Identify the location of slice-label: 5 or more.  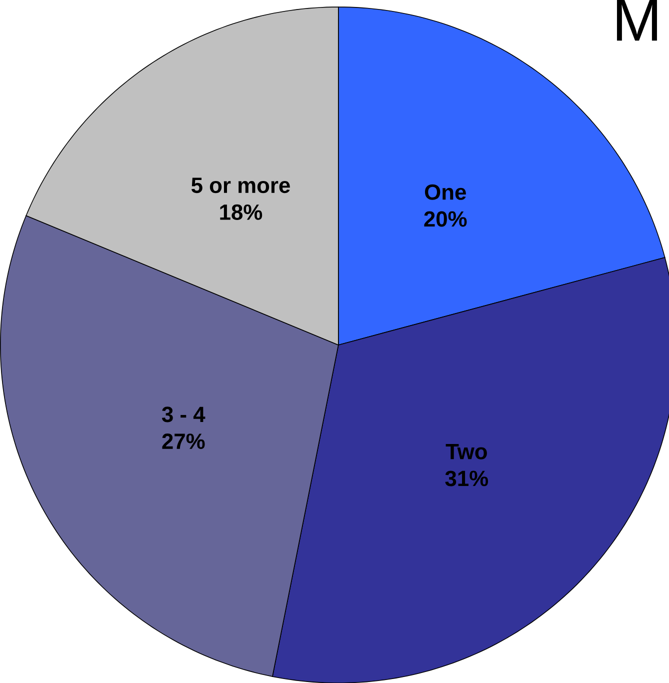
(240, 186).